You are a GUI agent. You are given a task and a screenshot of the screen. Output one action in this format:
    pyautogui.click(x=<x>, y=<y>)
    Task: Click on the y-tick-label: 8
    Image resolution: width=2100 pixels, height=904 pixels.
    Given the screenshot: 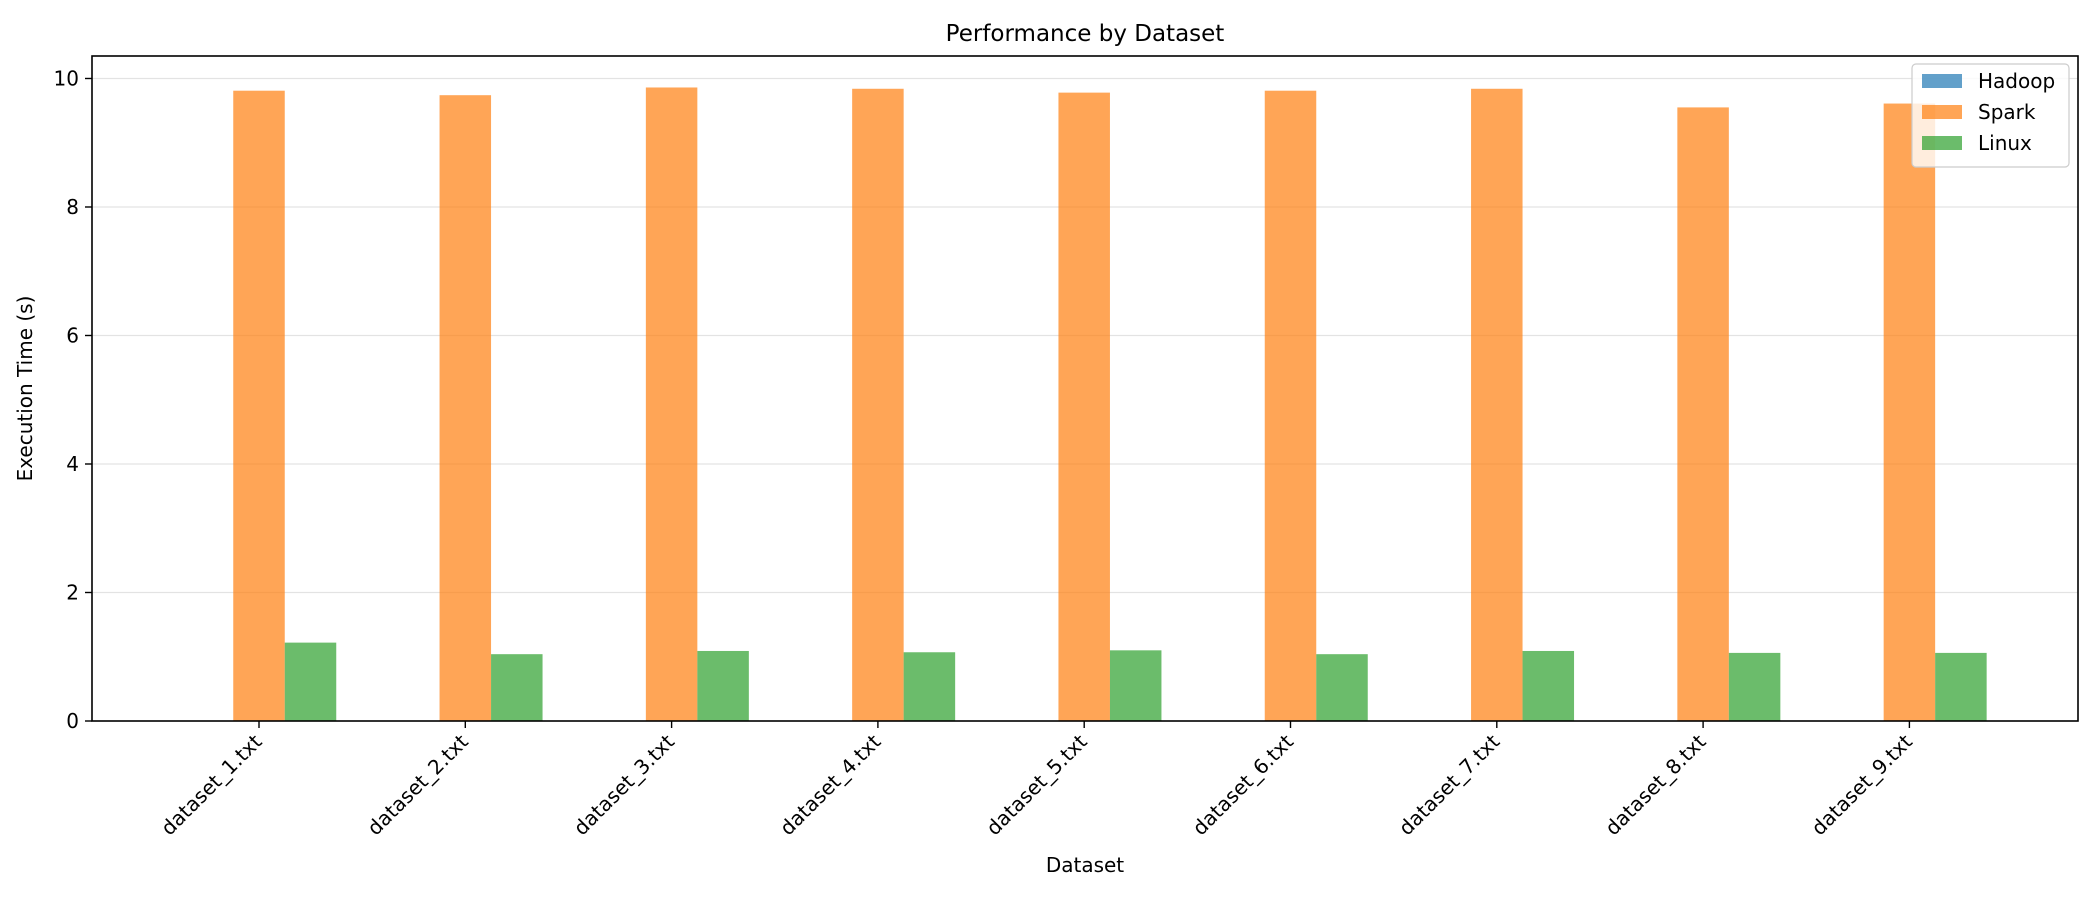 What is the action you would take?
    pyautogui.click(x=72, y=207)
    